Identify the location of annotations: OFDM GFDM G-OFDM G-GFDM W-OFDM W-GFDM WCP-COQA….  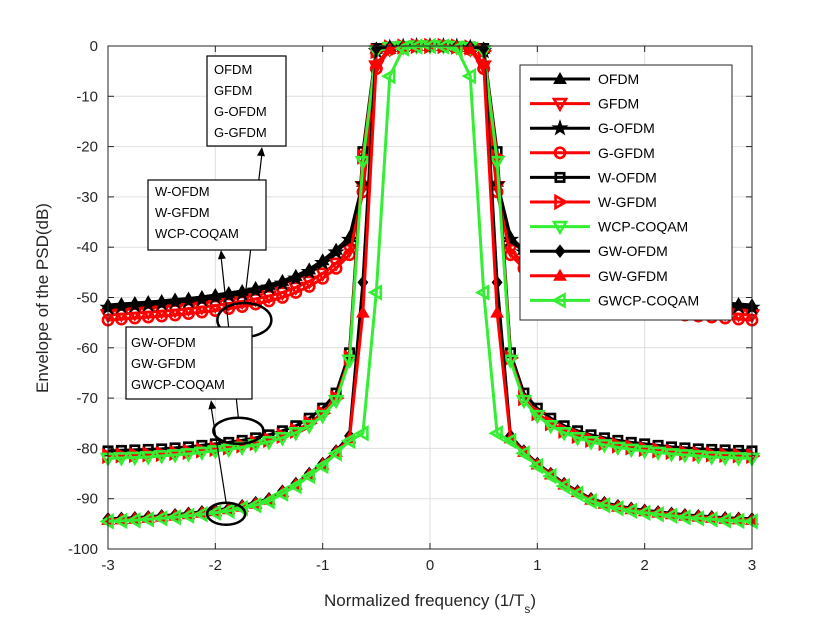
(206, 291).